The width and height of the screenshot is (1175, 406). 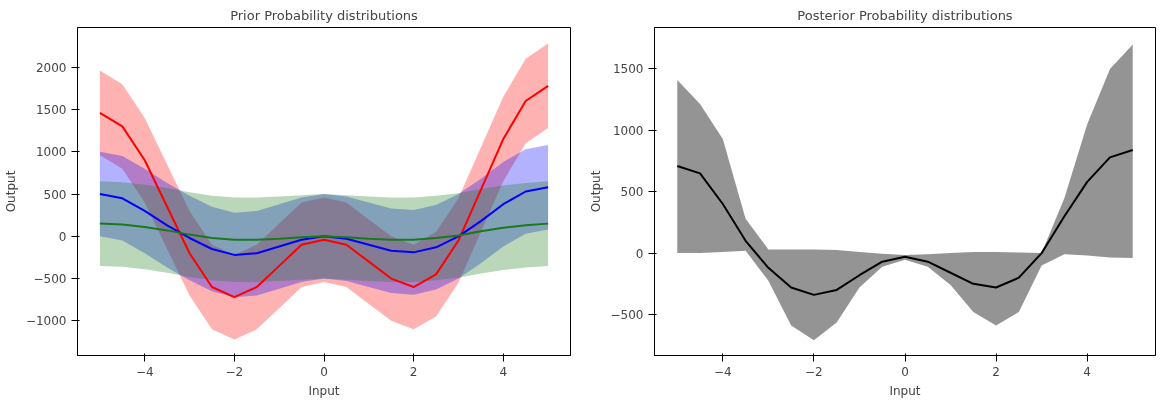 What do you see at coordinates (51, 67) in the screenshot?
I see `y-tick-label: 2000` at bounding box center [51, 67].